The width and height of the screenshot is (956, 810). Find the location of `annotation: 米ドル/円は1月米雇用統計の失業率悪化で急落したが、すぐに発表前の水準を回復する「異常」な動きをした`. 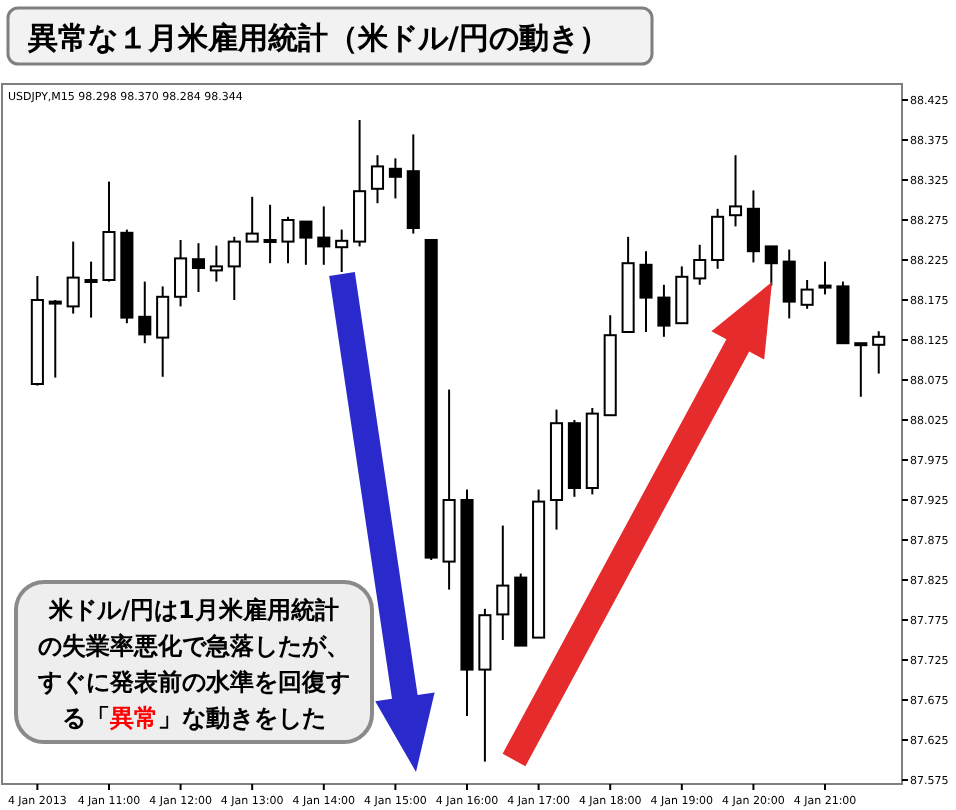

annotation: 米ドル/円は1月米雇用統計の失業率悪化で急落したが、すぐに発表前の水準を回復する「異常」な動きをした is located at coordinates (193, 664).